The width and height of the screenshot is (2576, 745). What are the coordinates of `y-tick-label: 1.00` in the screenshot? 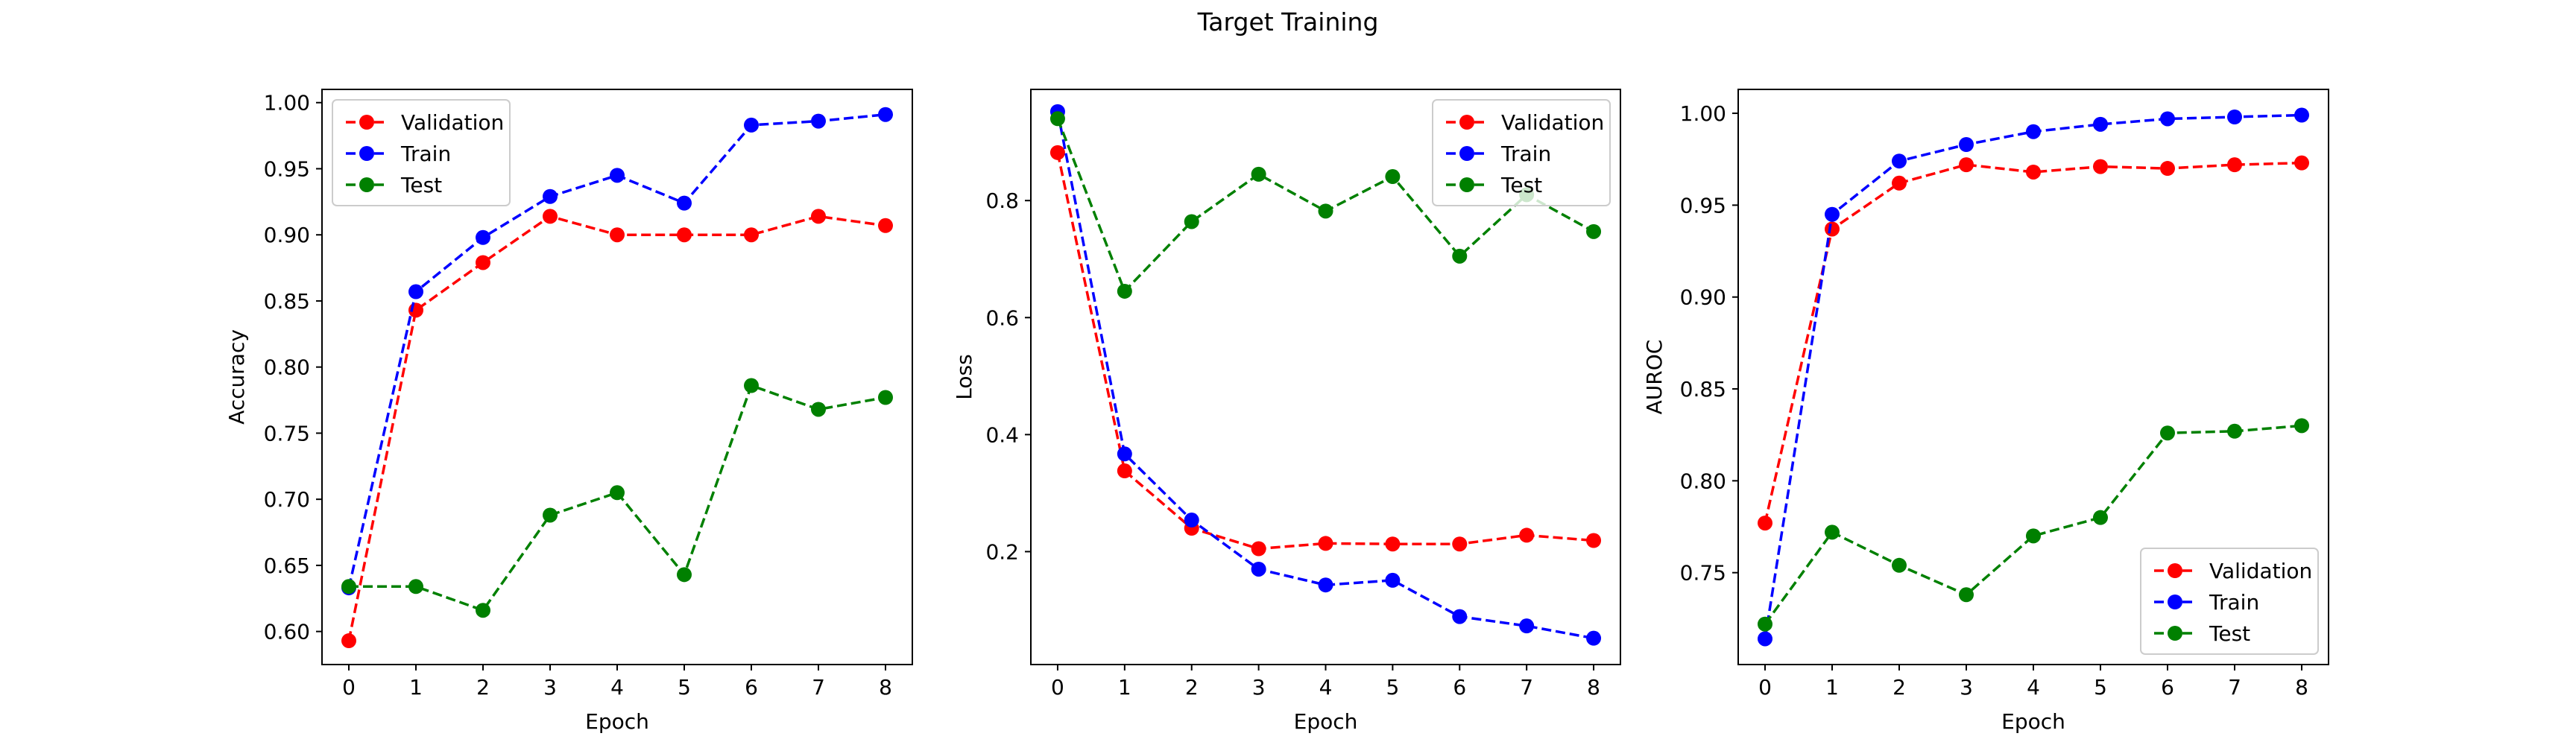 It's located at (287, 103).